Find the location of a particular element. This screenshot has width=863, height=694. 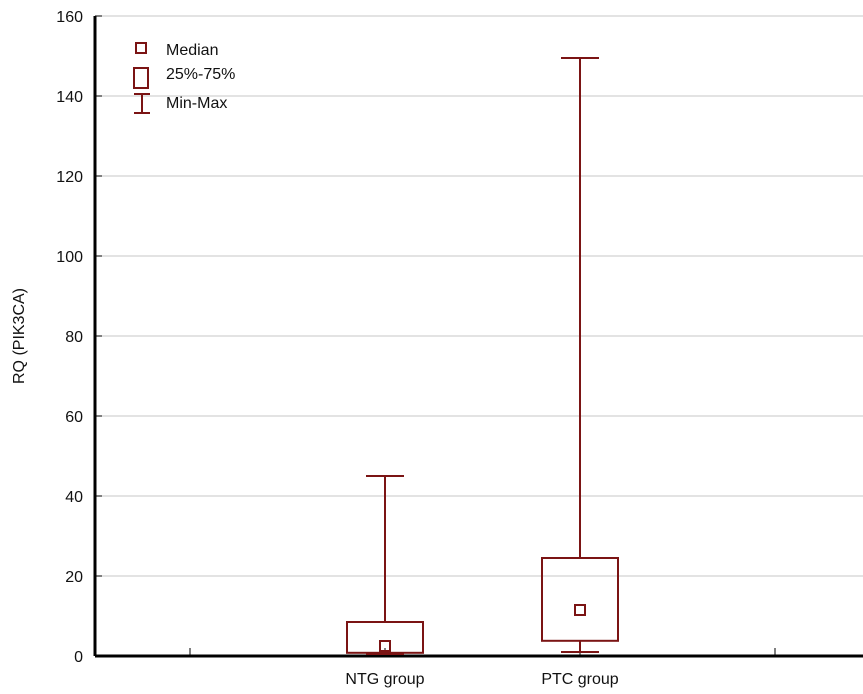

legend-label-median: Median is located at coordinates (192, 50).